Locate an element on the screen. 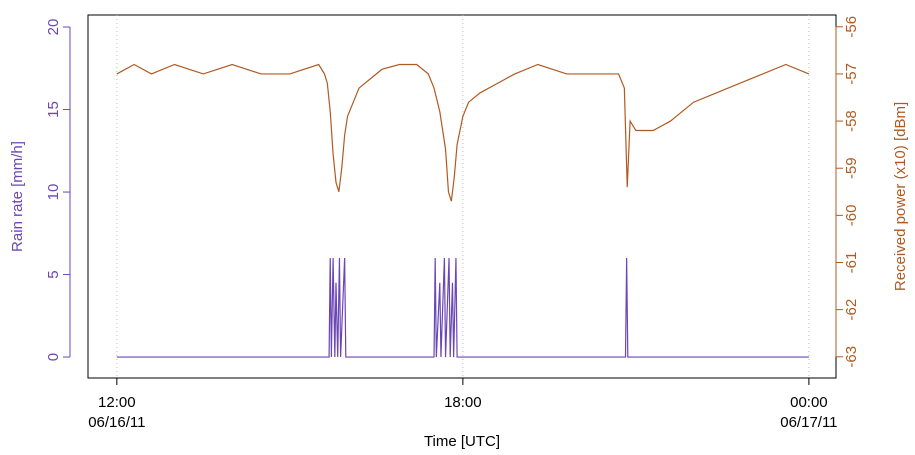 The height and width of the screenshot is (455, 915). y2-tick-label: -56 is located at coordinates (851, 27).